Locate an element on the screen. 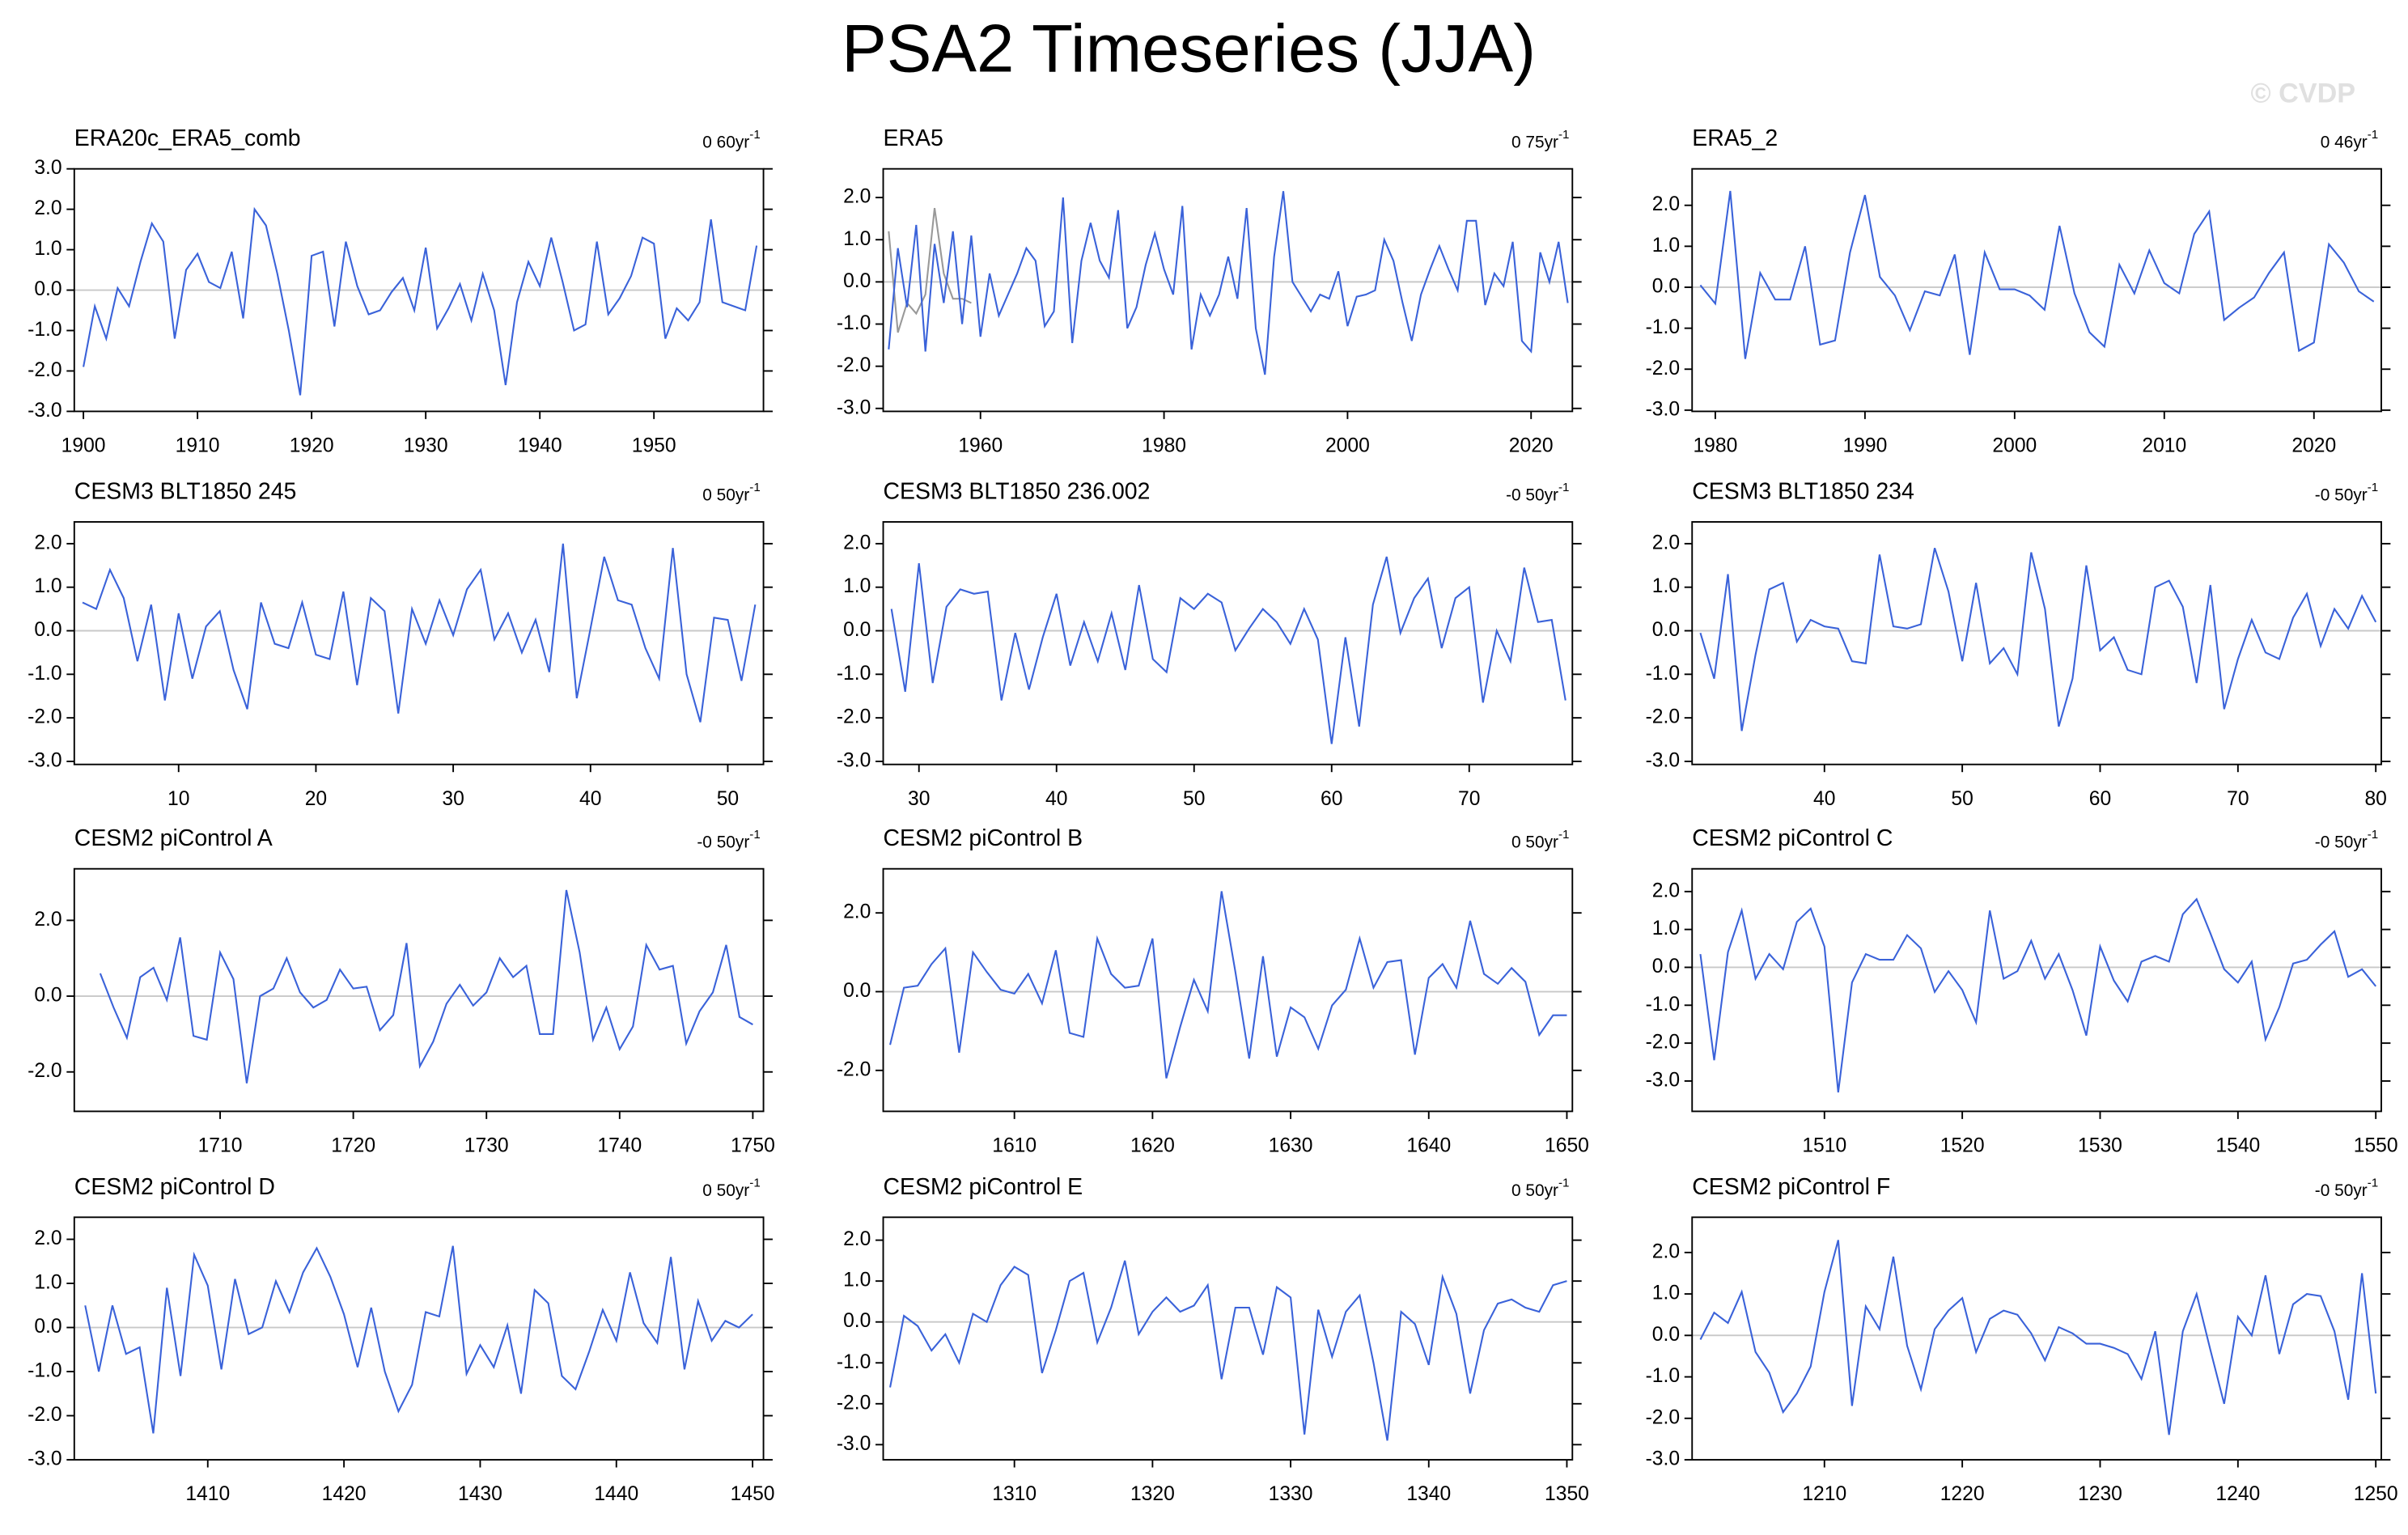 The height and width of the screenshot is (1535, 2408). x-tick-label: 1350 is located at coordinates (1567, 1494).